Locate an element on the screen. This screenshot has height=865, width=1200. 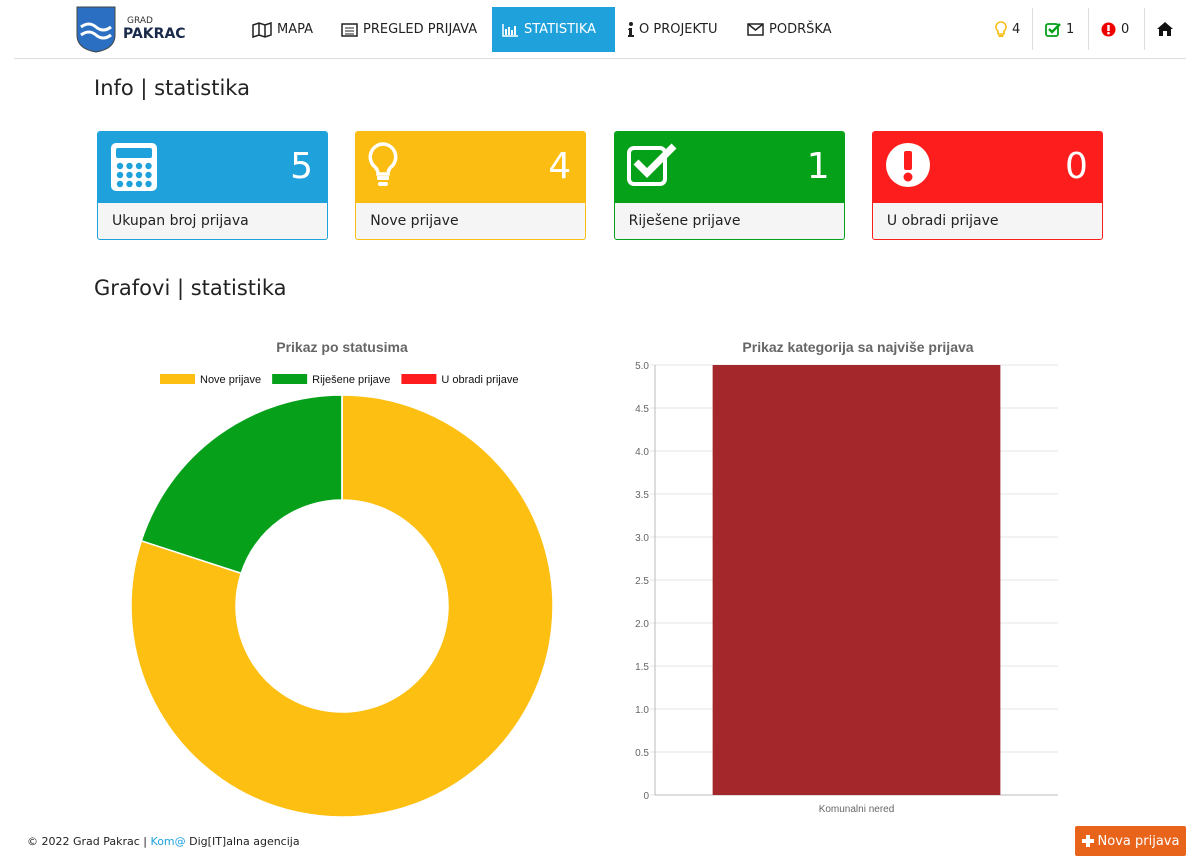
x-tick-label: Komunalni nered is located at coordinates (857, 809).